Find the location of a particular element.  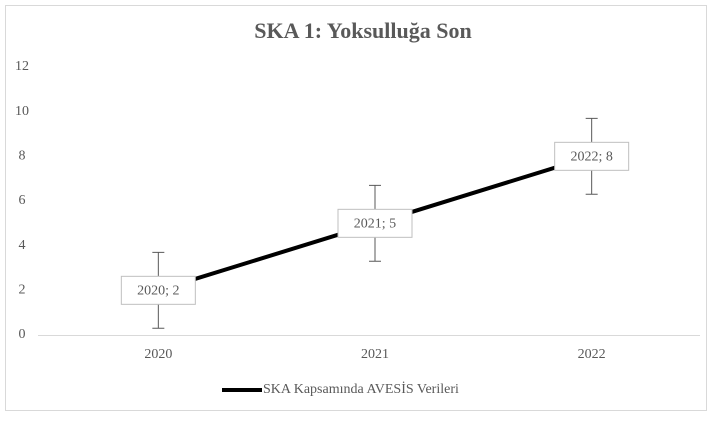

x-tick-label: 2021 is located at coordinates (375, 354).